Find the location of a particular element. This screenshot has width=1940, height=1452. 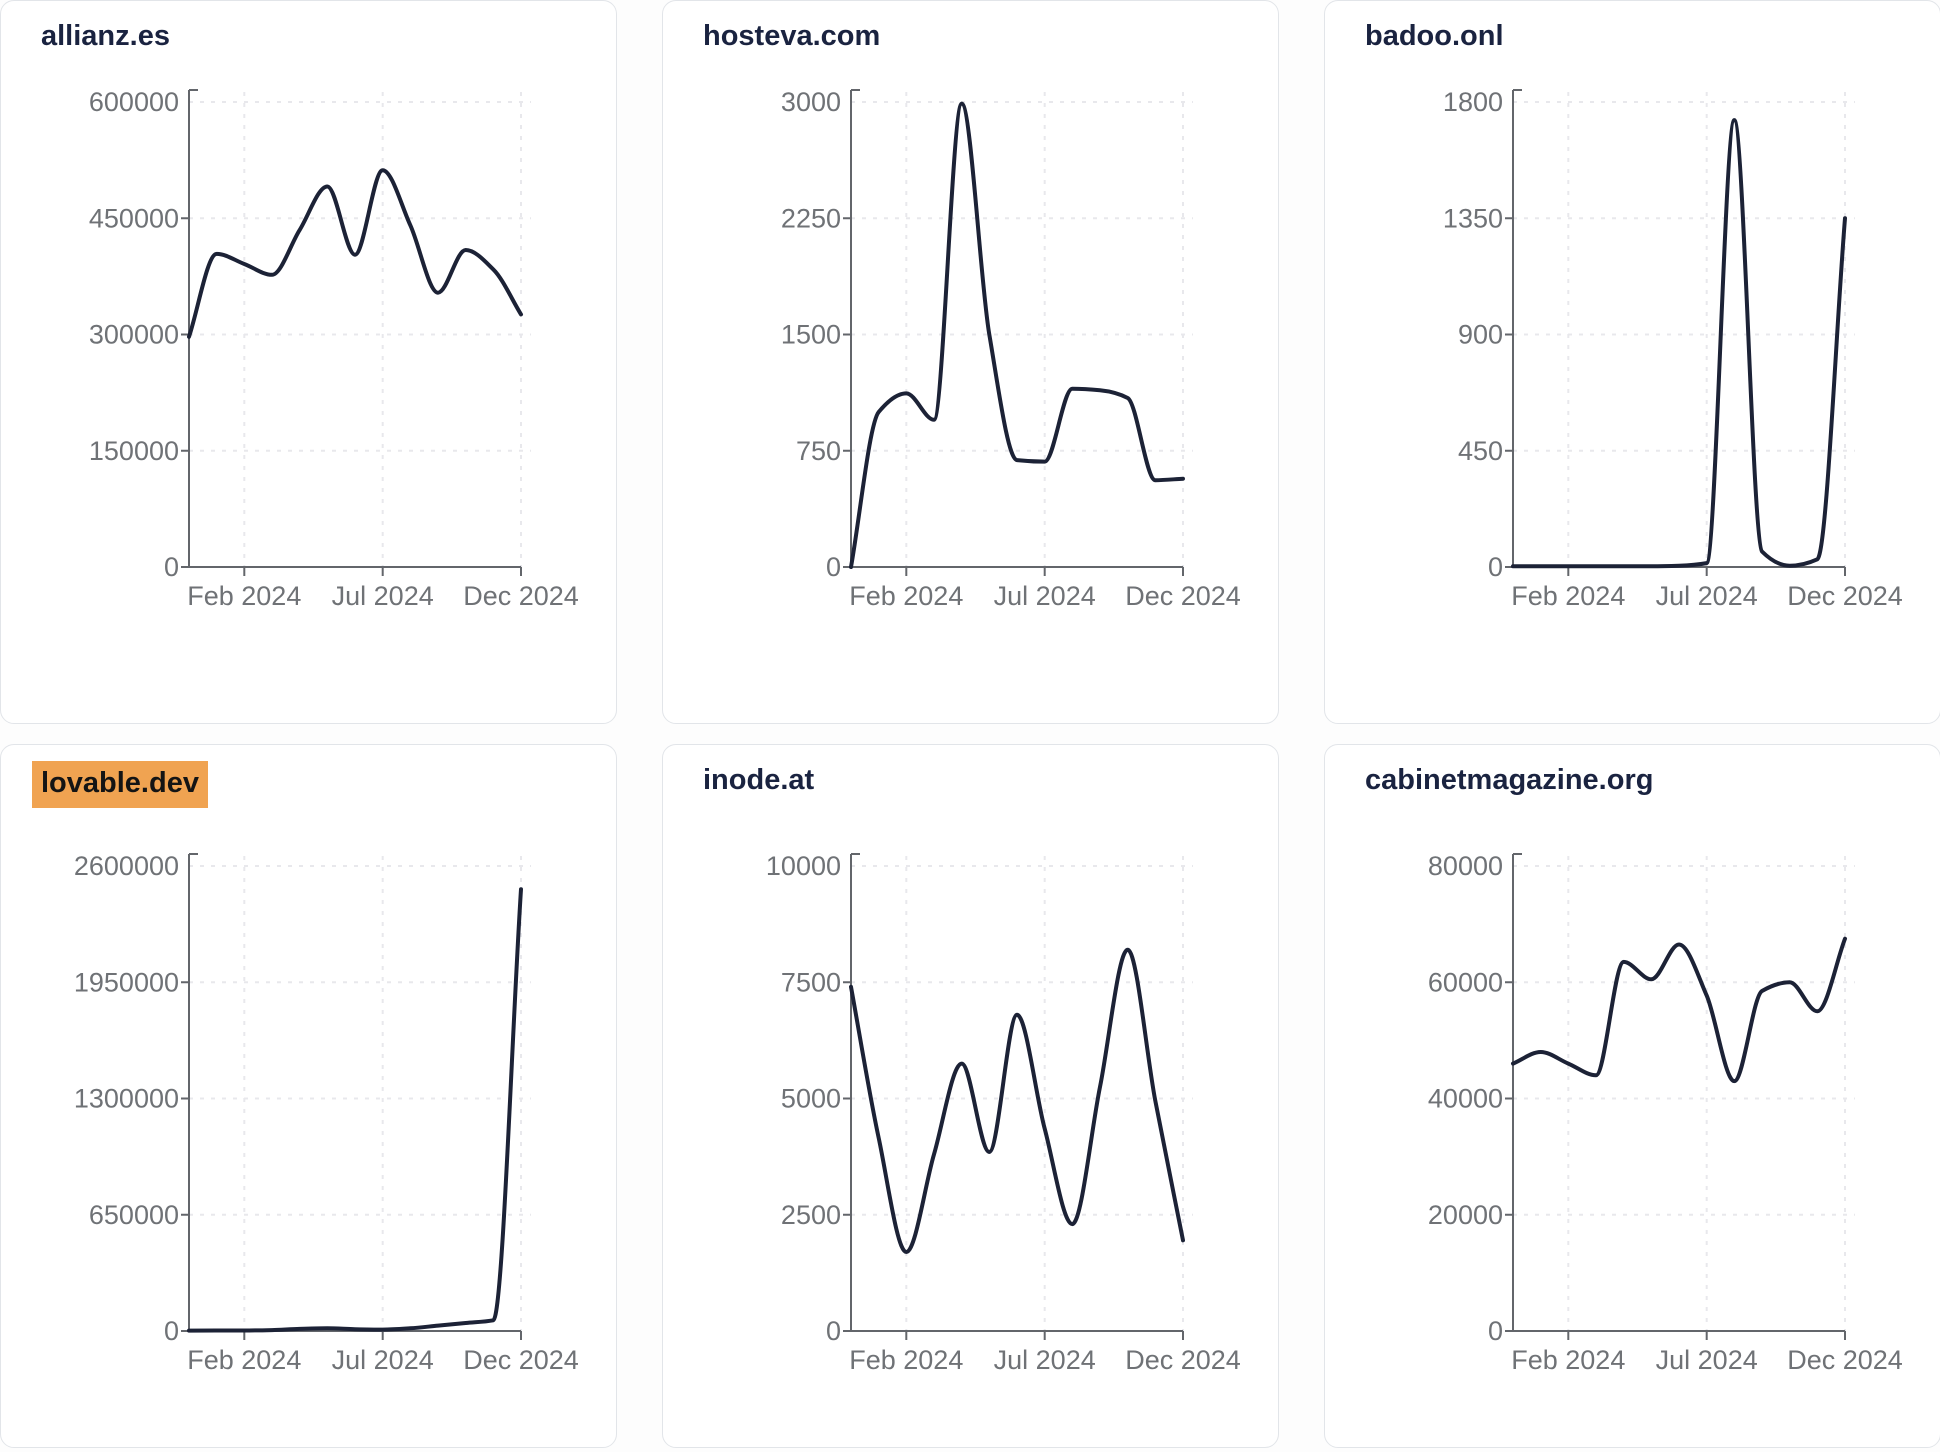

y-tick-label: 80000 is located at coordinates (1465, 866).